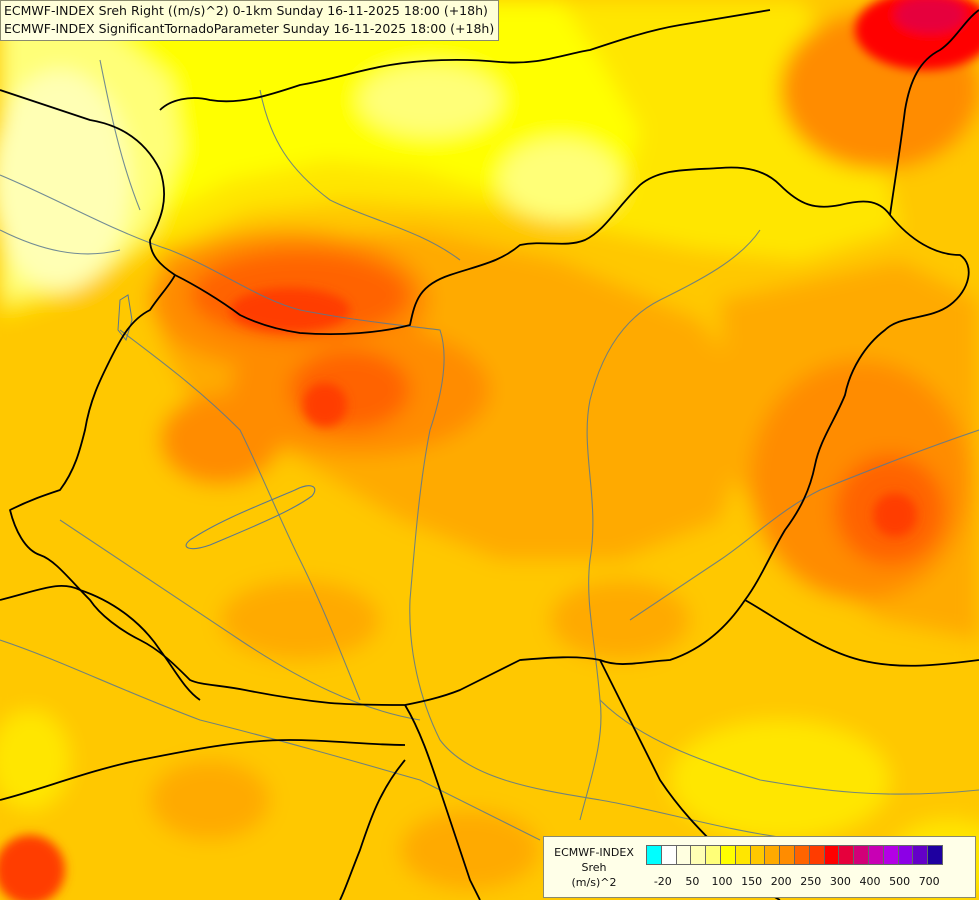  I want to click on river-sava, so click(270, 740).